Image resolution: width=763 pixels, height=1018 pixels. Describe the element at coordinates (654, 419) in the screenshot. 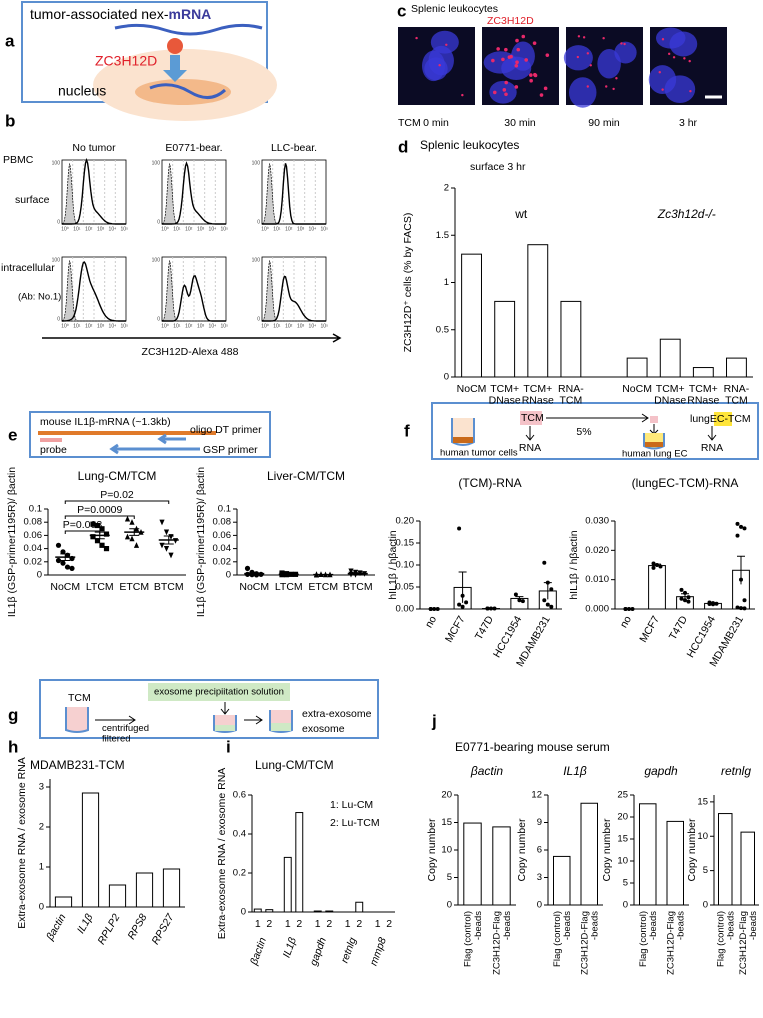

I see `tcm-drop` at that location.